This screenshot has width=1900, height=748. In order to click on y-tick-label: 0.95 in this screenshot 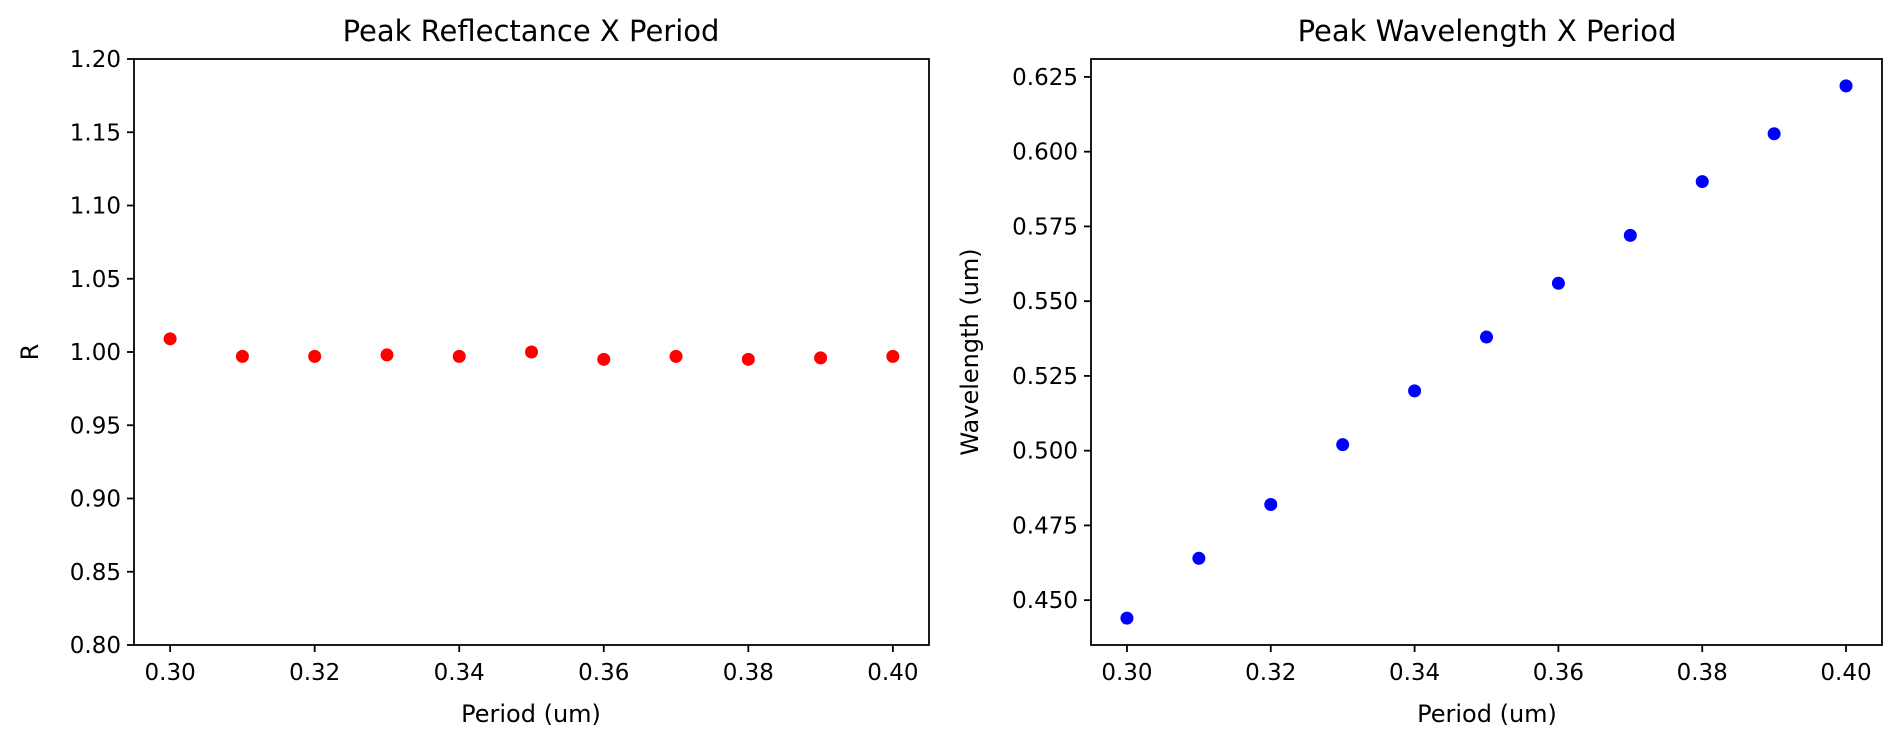, I will do `click(95, 426)`.